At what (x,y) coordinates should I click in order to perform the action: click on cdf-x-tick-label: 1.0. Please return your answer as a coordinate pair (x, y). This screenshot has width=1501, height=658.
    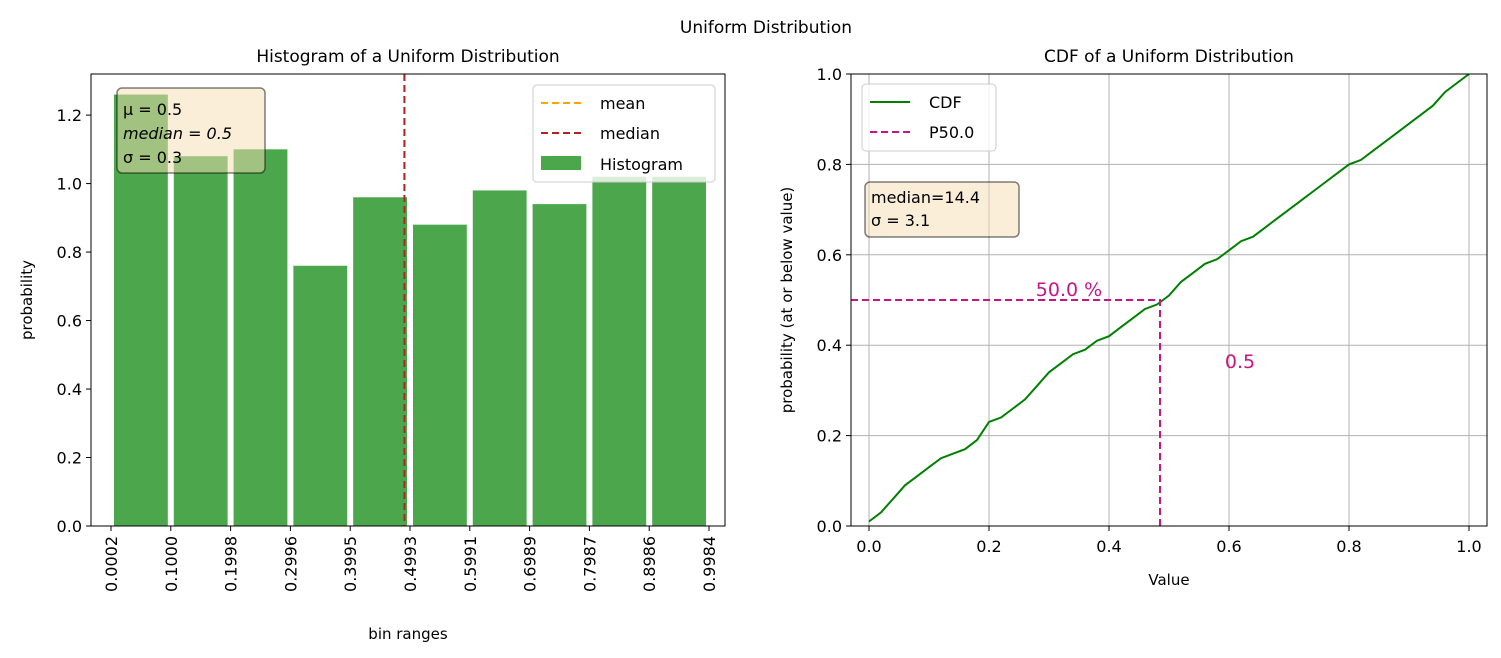
    Looking at the image, I should click on (1468, 546).